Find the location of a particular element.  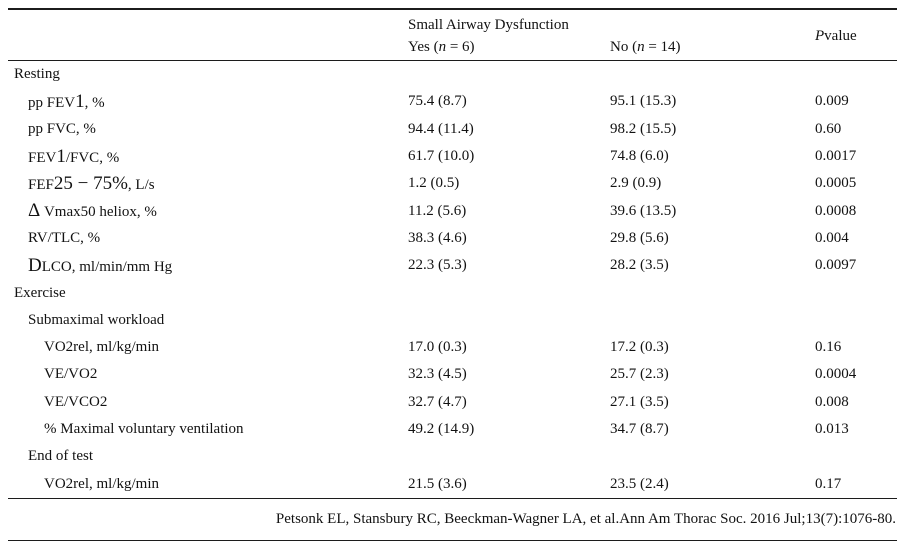

cell-p-value: 0.0097 is located at coordinates (836, 265).